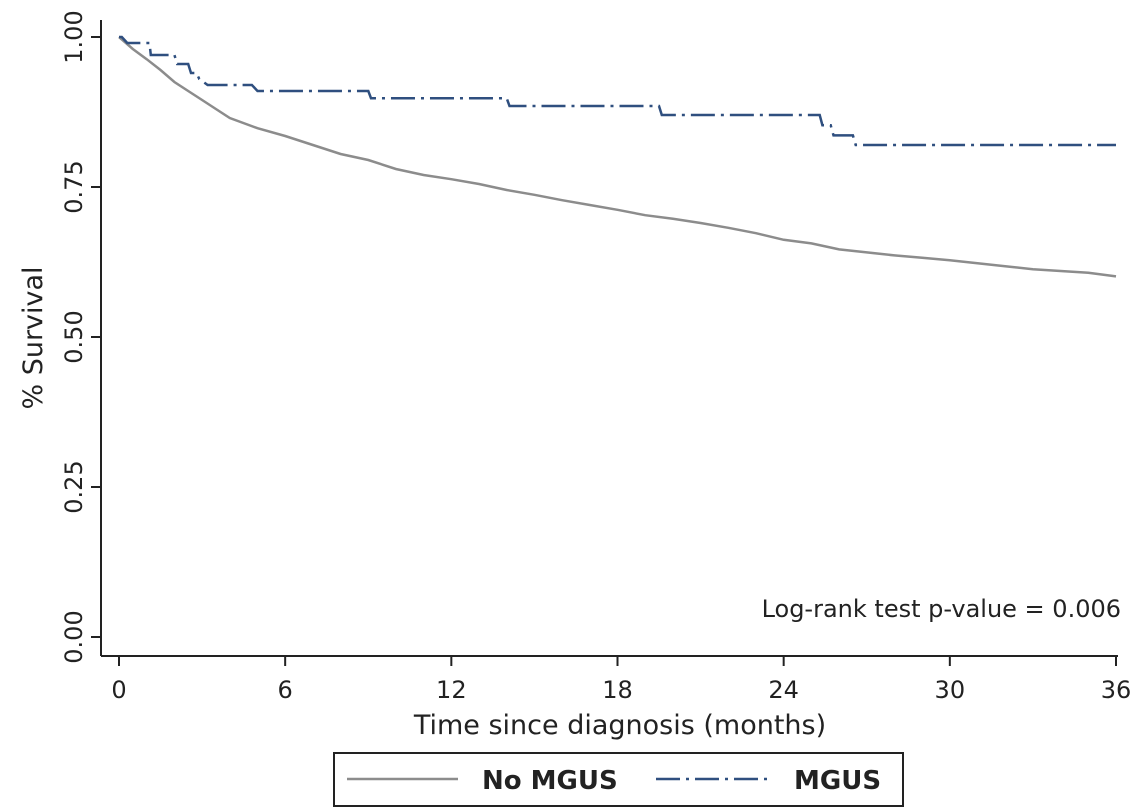 This screenshot has width=1141, height=809. What do you see at coordinates (950, 690) in the screenshot?
I see `x-tick-label: 30` at bounding box center [950, 690].